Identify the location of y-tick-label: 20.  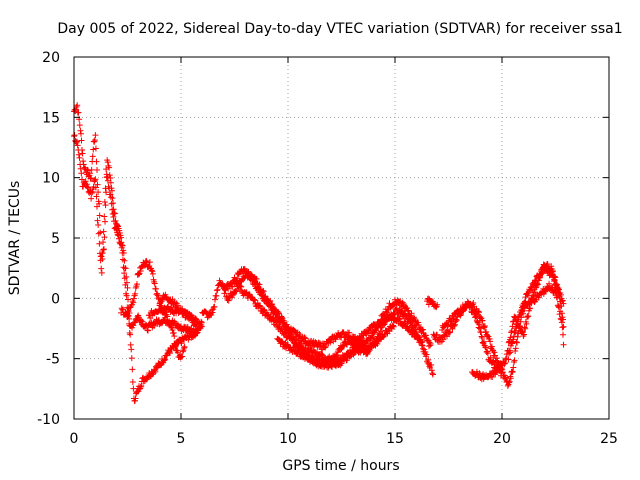
(51, 58).